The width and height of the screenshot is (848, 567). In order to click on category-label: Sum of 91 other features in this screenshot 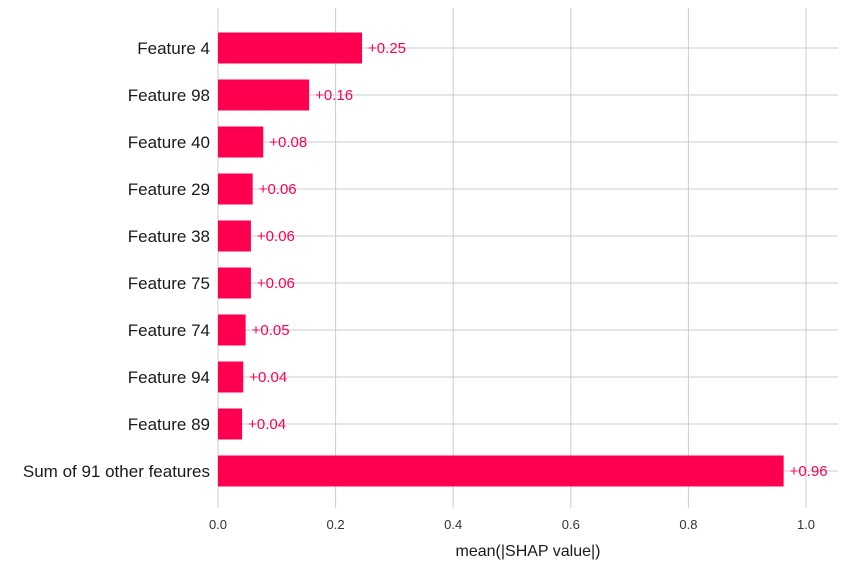, I will do `click(116, 471)`.